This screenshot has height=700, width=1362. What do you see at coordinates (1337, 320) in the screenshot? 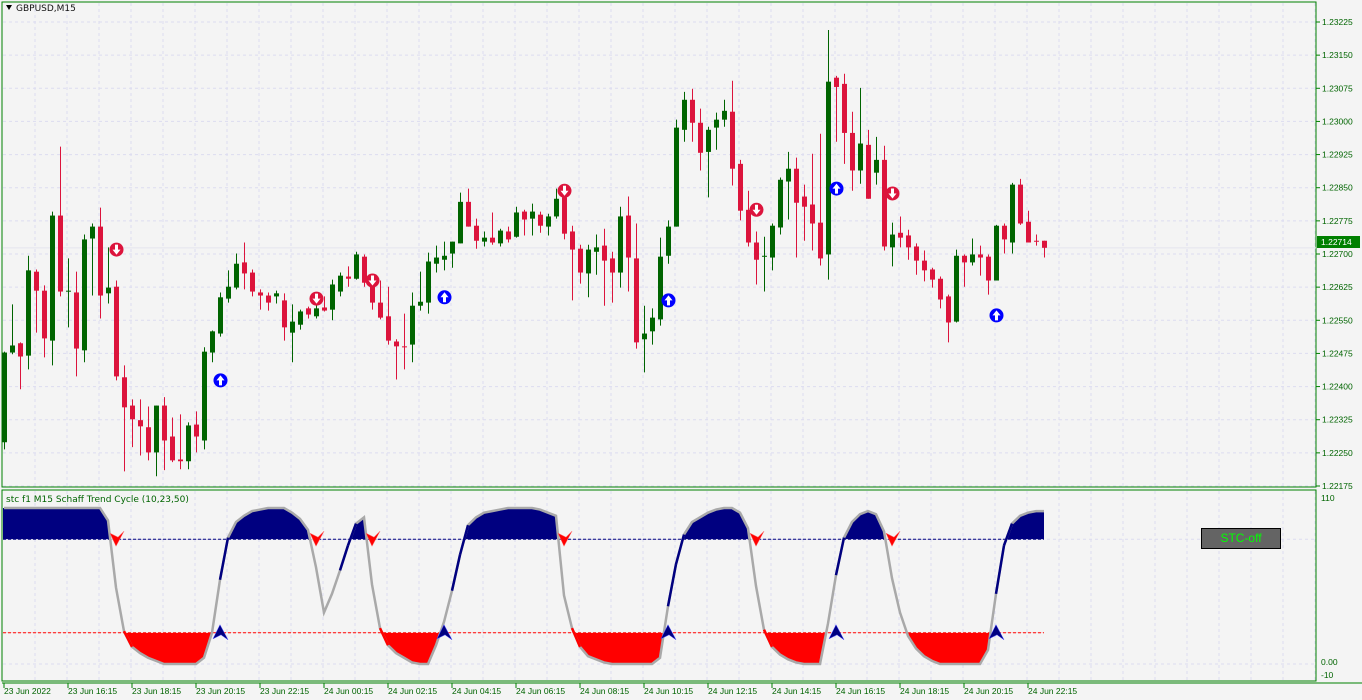
I see `price-axis-label: 1.22550` at bounding box center [1337, 320].